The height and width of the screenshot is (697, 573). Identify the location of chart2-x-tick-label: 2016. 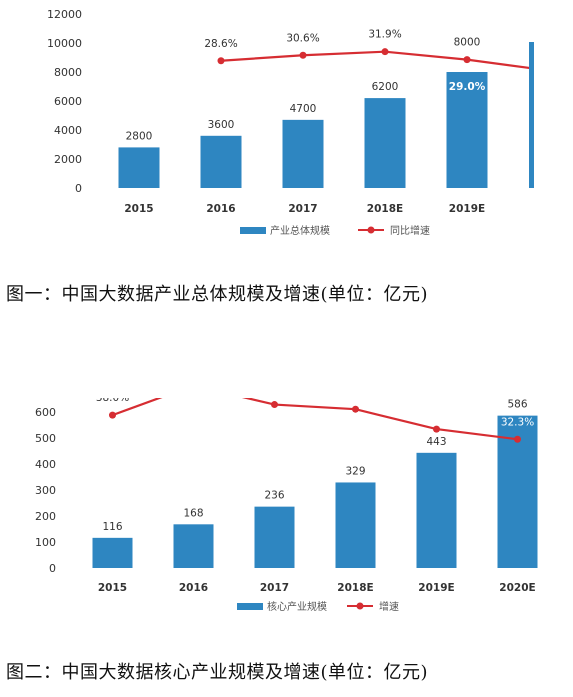
(193, 588).